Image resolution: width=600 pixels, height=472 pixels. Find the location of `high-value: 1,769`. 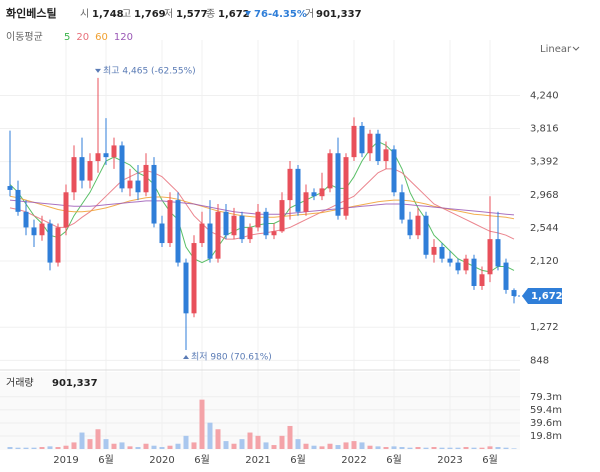

high-value: 1,769 is located at coordinates (150, 14).